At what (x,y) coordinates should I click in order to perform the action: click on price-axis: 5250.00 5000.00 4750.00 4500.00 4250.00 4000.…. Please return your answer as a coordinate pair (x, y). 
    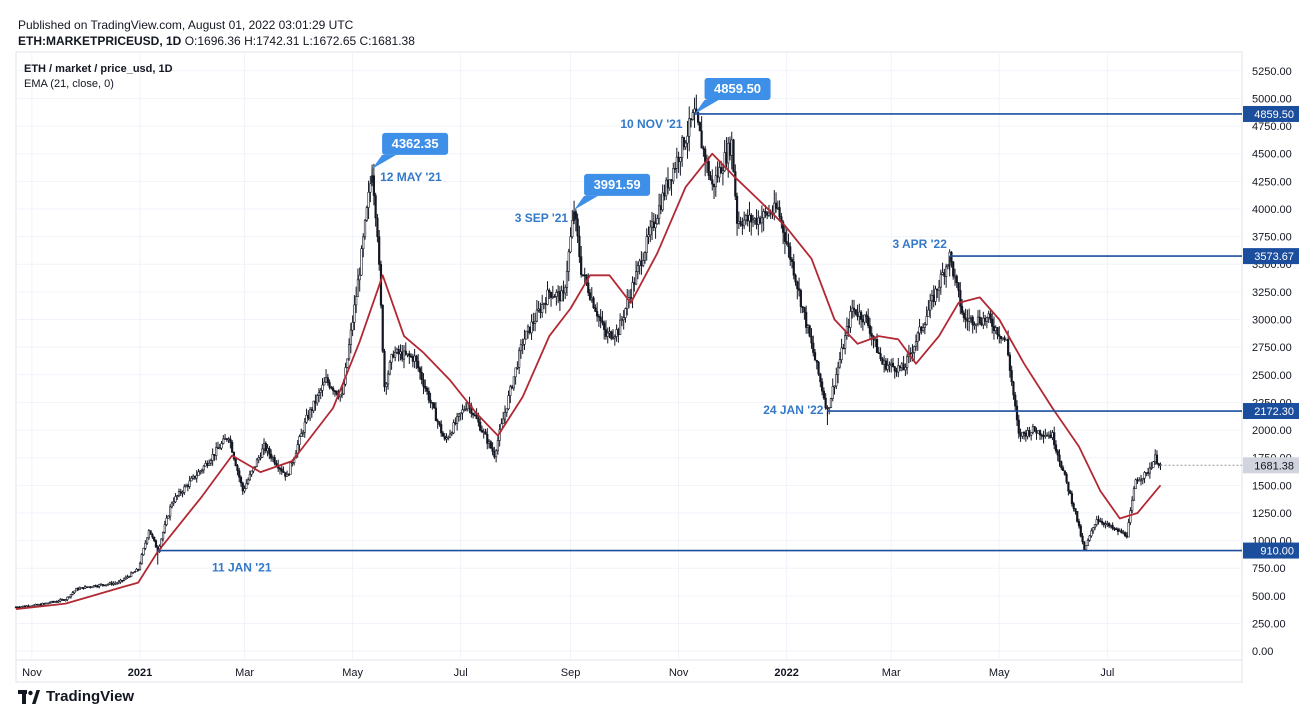
    Looking at the image, I should click on (1272, 362).